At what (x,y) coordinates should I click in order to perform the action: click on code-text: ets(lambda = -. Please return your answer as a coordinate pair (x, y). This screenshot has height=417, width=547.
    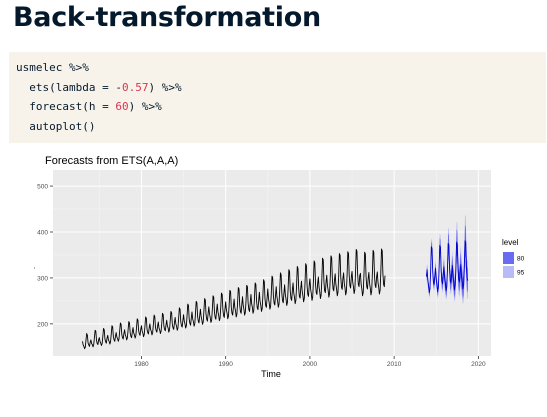
    Looking at the image, I should click on (69, 87).